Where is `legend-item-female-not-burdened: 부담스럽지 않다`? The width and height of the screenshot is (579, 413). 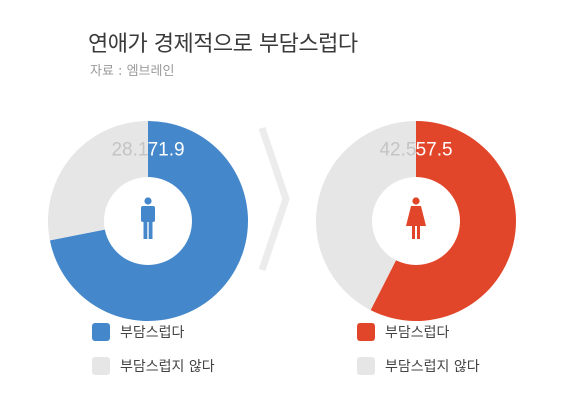
legend-item-female-not-burdened: 부담스럽지 않다 is located at coordinates (418, 366).